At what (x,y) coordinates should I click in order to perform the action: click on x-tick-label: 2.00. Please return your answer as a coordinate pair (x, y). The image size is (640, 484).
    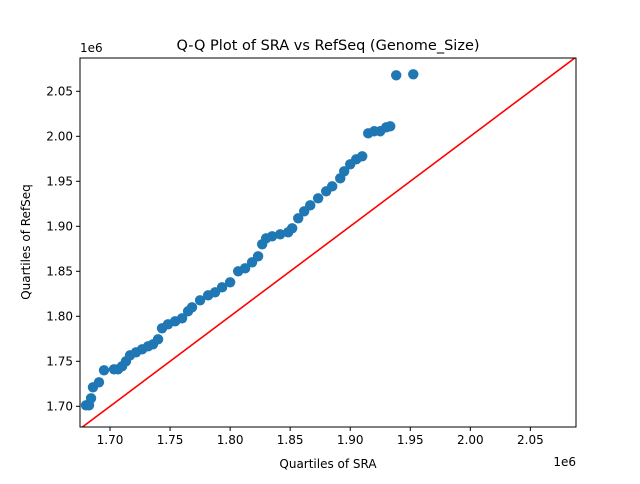
    Looking at the image, I should click on (470, 440).